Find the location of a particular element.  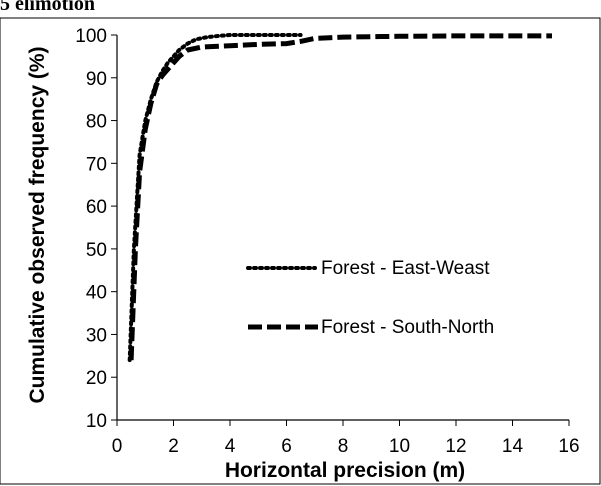

legend-label-east-weast: Forest - East-Weast is located at coordinates (405, 268).